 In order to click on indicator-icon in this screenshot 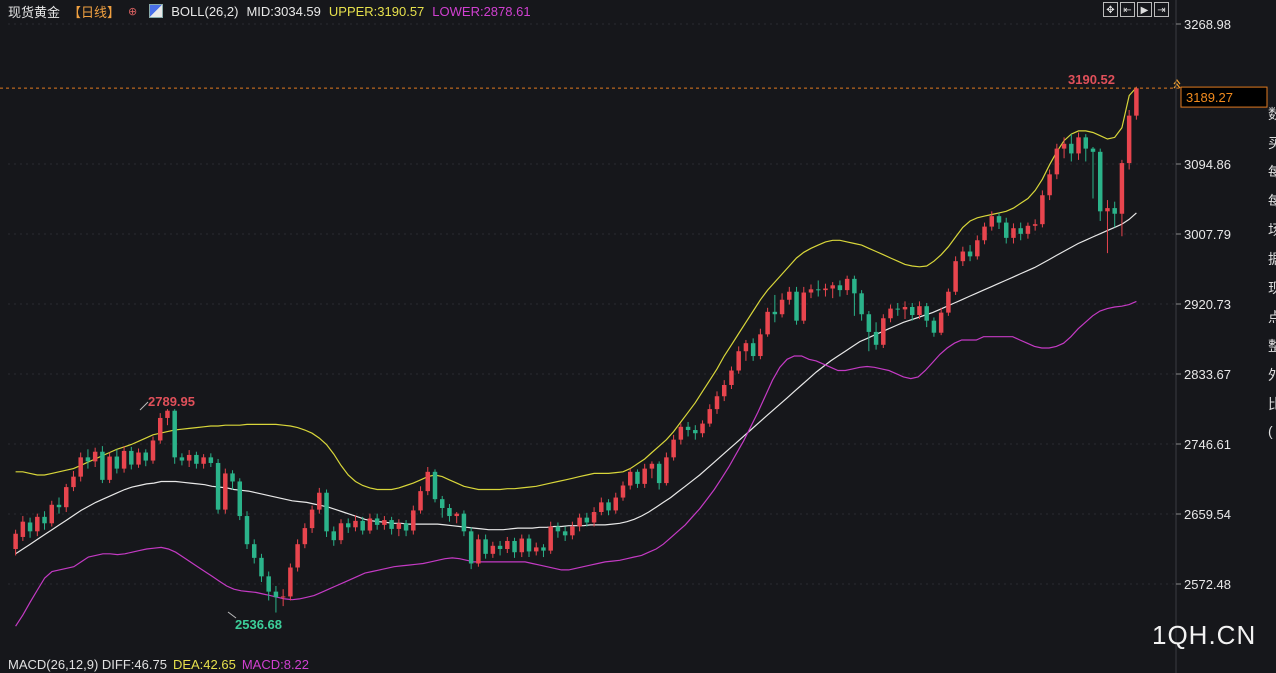, I will do `click(156, 11)`.